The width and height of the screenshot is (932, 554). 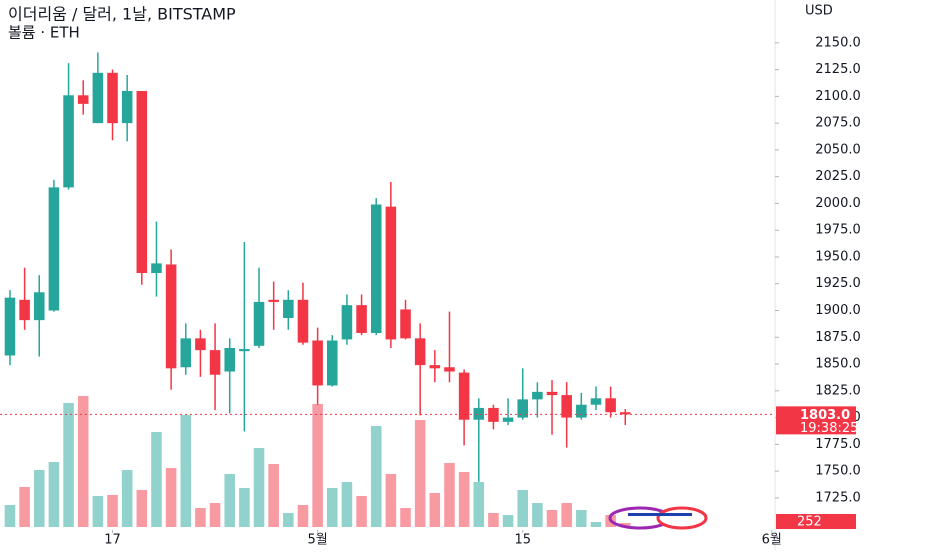 I want to click on x-tick-label: 6월, so click(x=772, y=540).